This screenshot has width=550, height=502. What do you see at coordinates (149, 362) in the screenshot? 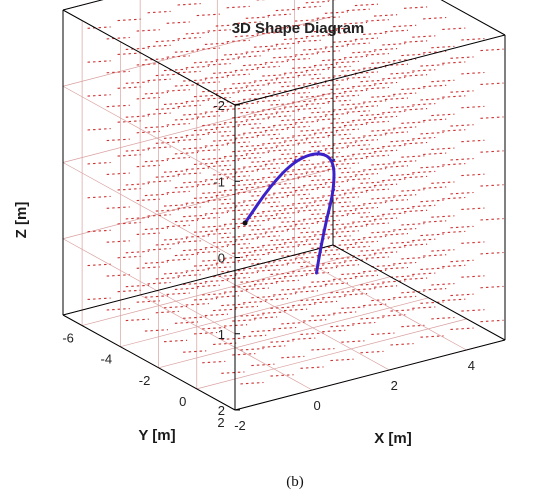
I see `box-edge` at bounding box center [149, 362].